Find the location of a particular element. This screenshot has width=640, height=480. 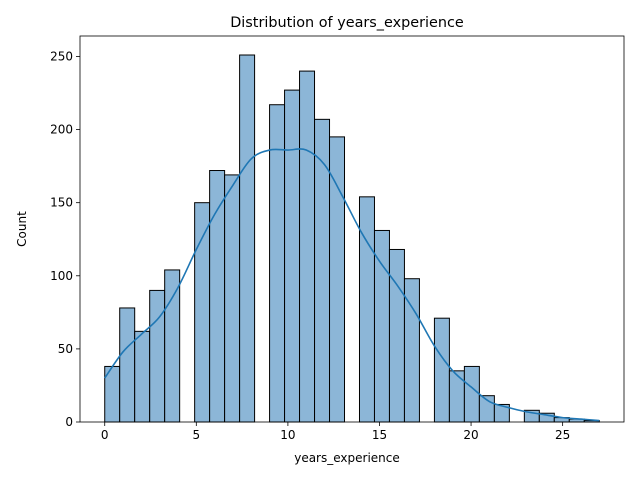

x-tick-label: 10 is located at coordinates (287, 435).